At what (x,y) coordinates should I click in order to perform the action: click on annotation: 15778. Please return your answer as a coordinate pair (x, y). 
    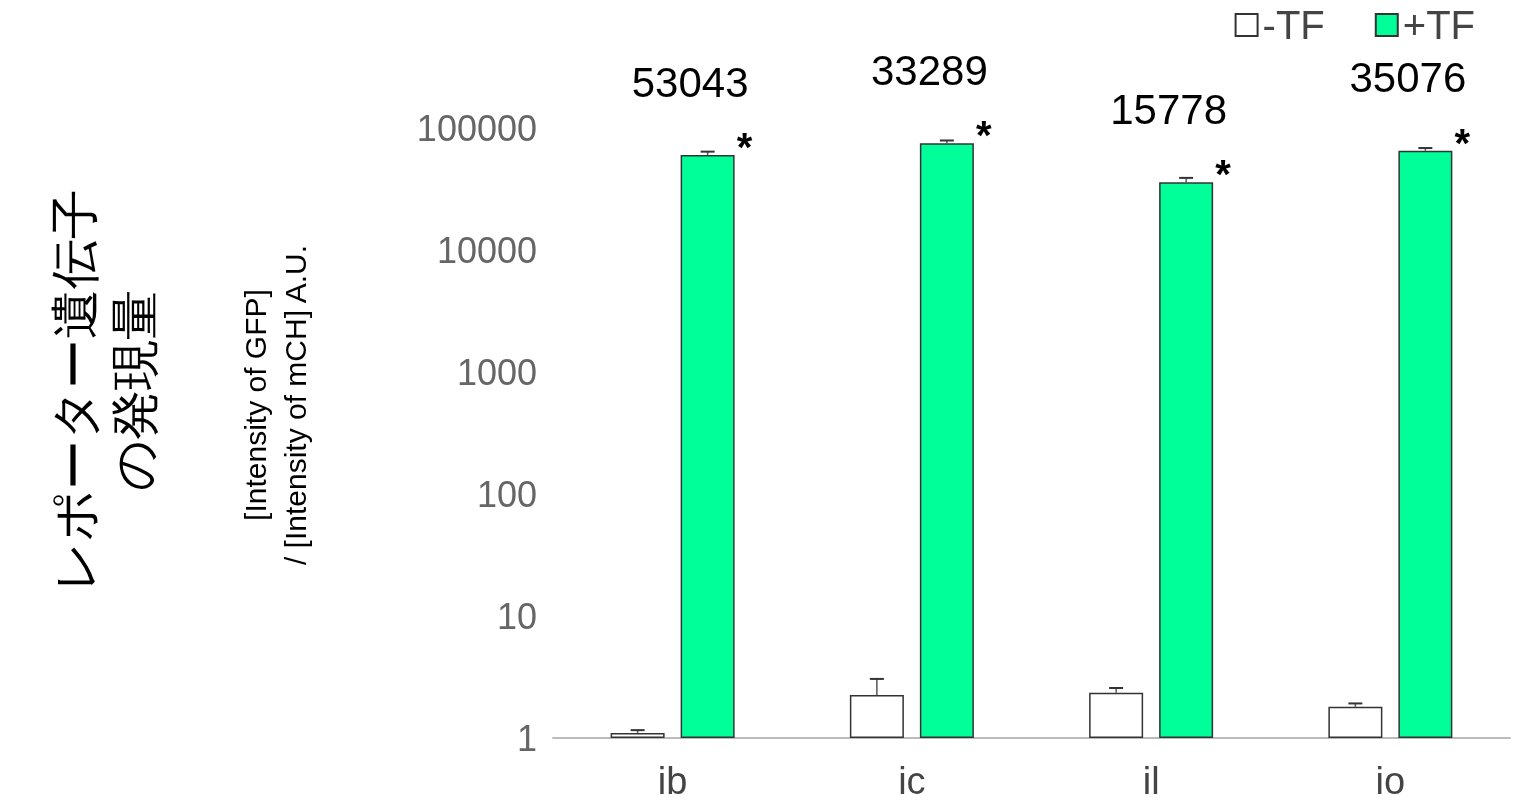
    Looking at the image, I should click on (1169, 109).